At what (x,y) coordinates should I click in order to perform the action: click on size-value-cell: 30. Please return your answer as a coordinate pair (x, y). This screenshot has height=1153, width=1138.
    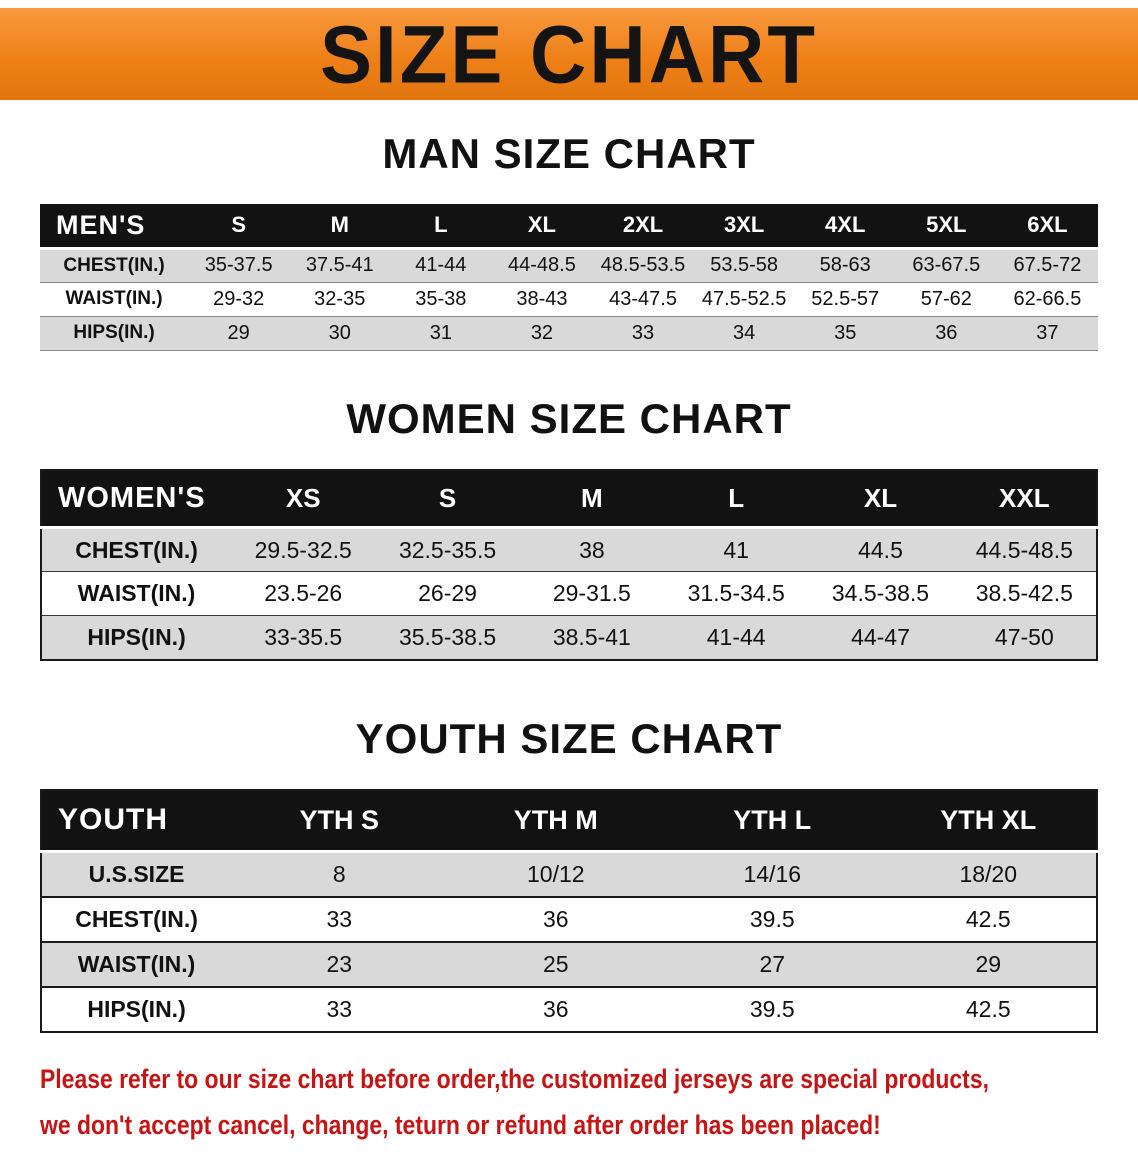
    Looking at the image, I should click on (339, 332).